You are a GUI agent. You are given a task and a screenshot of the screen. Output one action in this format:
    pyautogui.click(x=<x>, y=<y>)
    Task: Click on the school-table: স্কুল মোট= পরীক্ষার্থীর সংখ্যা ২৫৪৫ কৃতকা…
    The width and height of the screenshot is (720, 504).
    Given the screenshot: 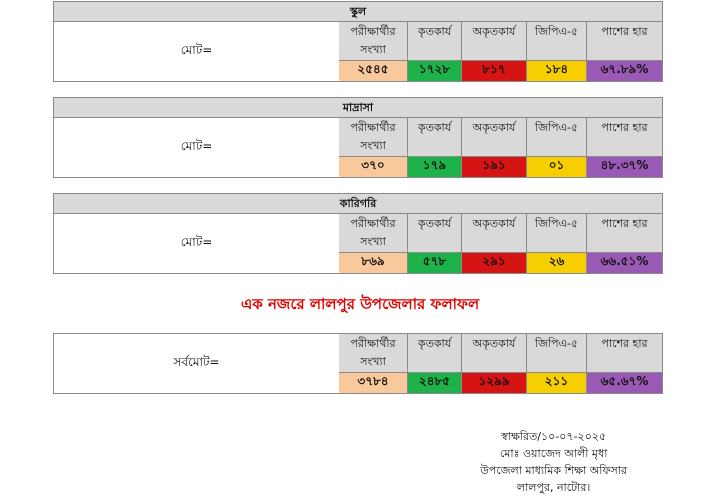 What is the action you would take?
    pyautogui.click(x=358, y=41)
    